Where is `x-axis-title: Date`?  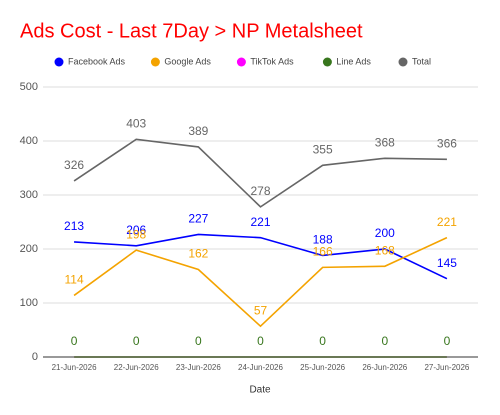 x-axis-title: Date is located at coordinates (260, 390).